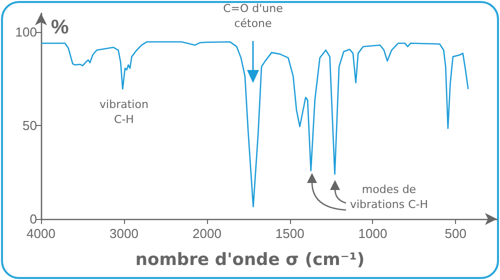 The height and width of the screenshot is (280, 500). Describe the element at coordinates (253, 16) in the screenshot. I see `text: C=O d'une cétone` at that location.